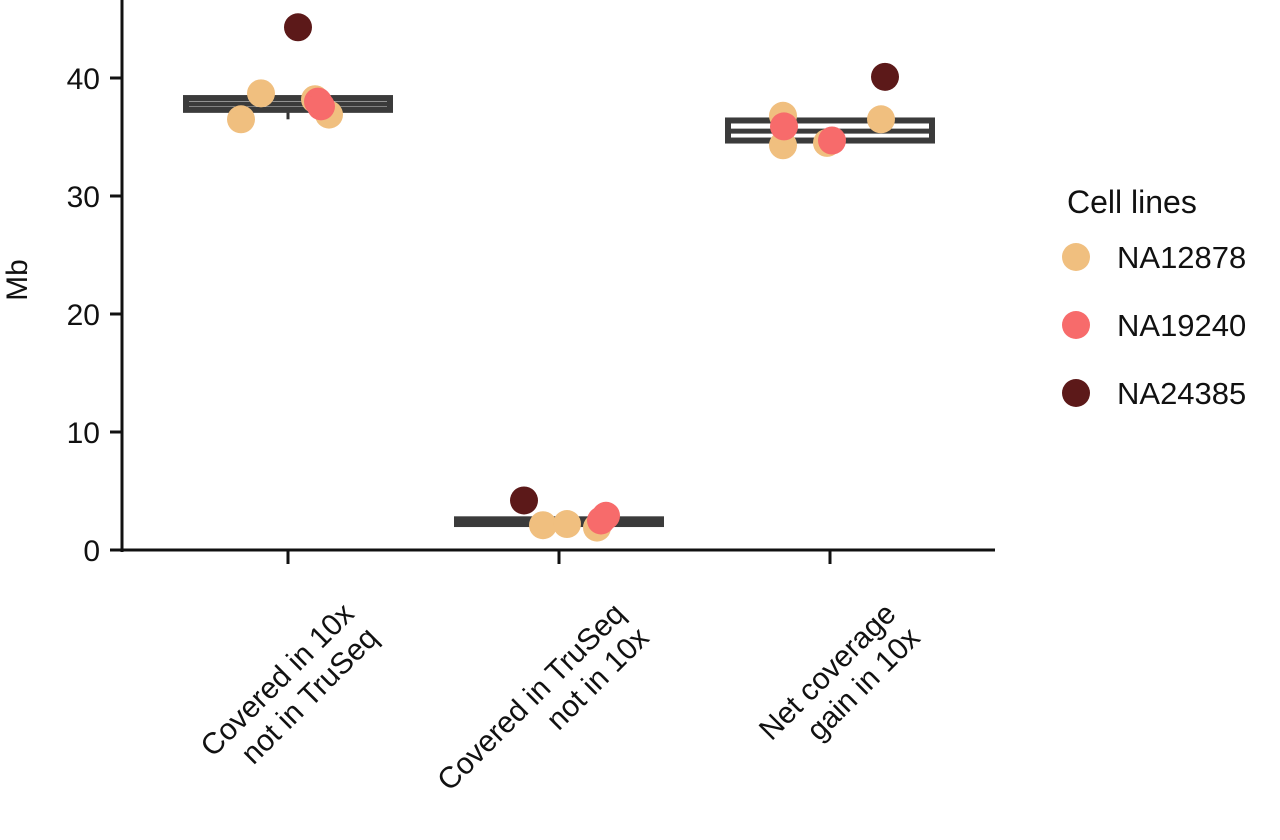 The image size is (1280, 840). What do you see at coordinates (83, 197) in the screenshot?
I see `y-tick-label: 30` at bounding box center [83, 197].